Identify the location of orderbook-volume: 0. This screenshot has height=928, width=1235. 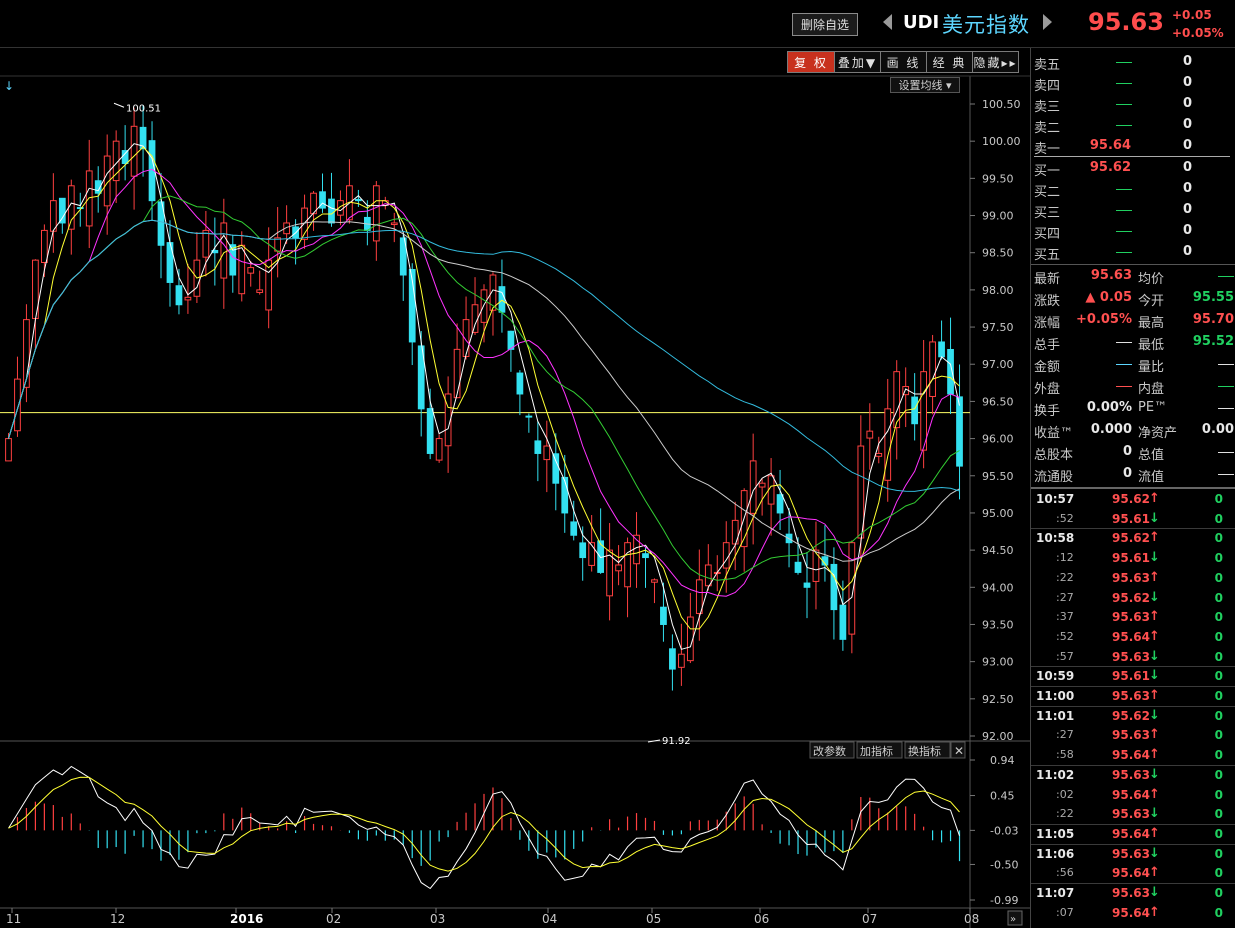
(1187, 188).